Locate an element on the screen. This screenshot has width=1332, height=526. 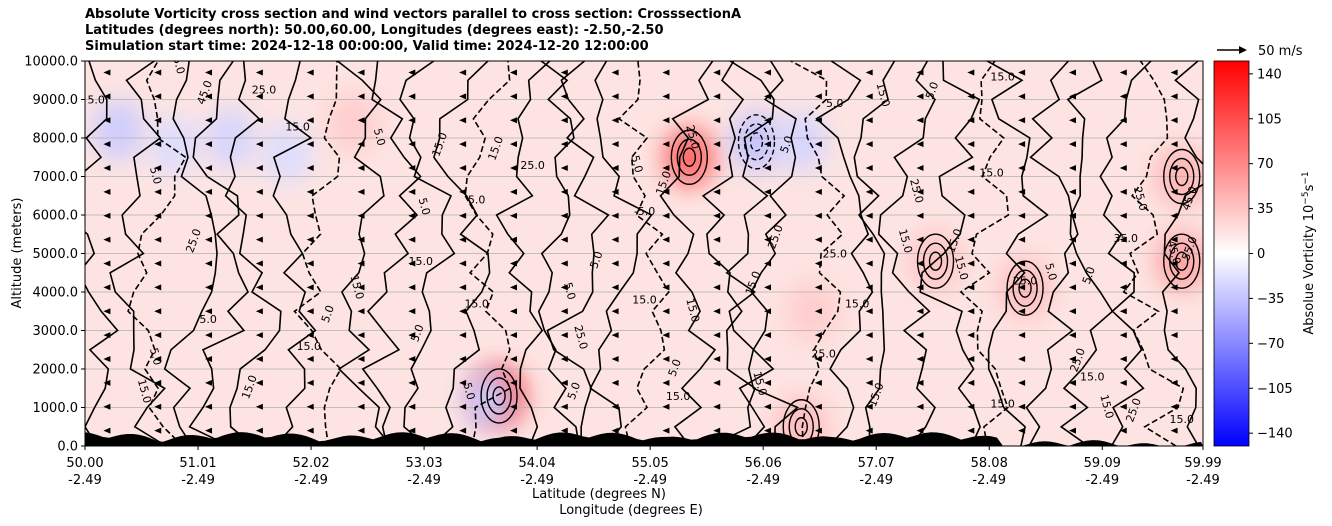
x-tick-label-lat: 53.03 is located at coordinates (423, 463).